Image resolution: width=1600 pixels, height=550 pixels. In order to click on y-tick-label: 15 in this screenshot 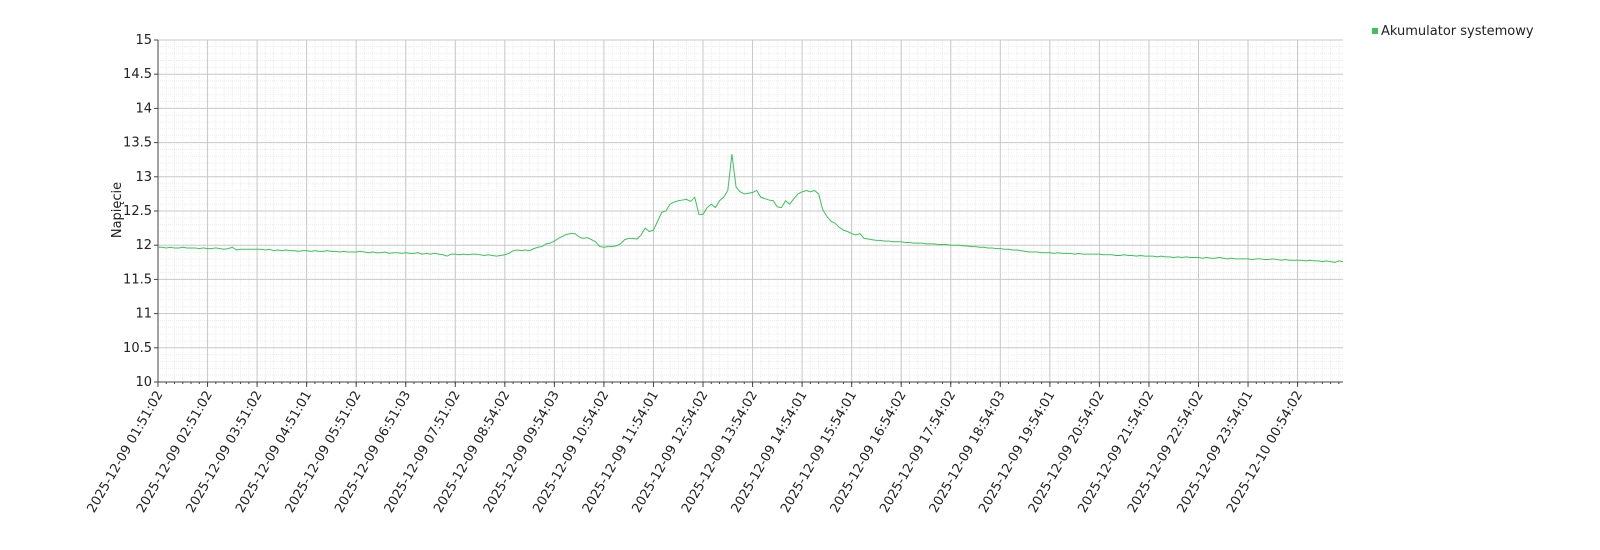, I will do `click(143, 40)`.